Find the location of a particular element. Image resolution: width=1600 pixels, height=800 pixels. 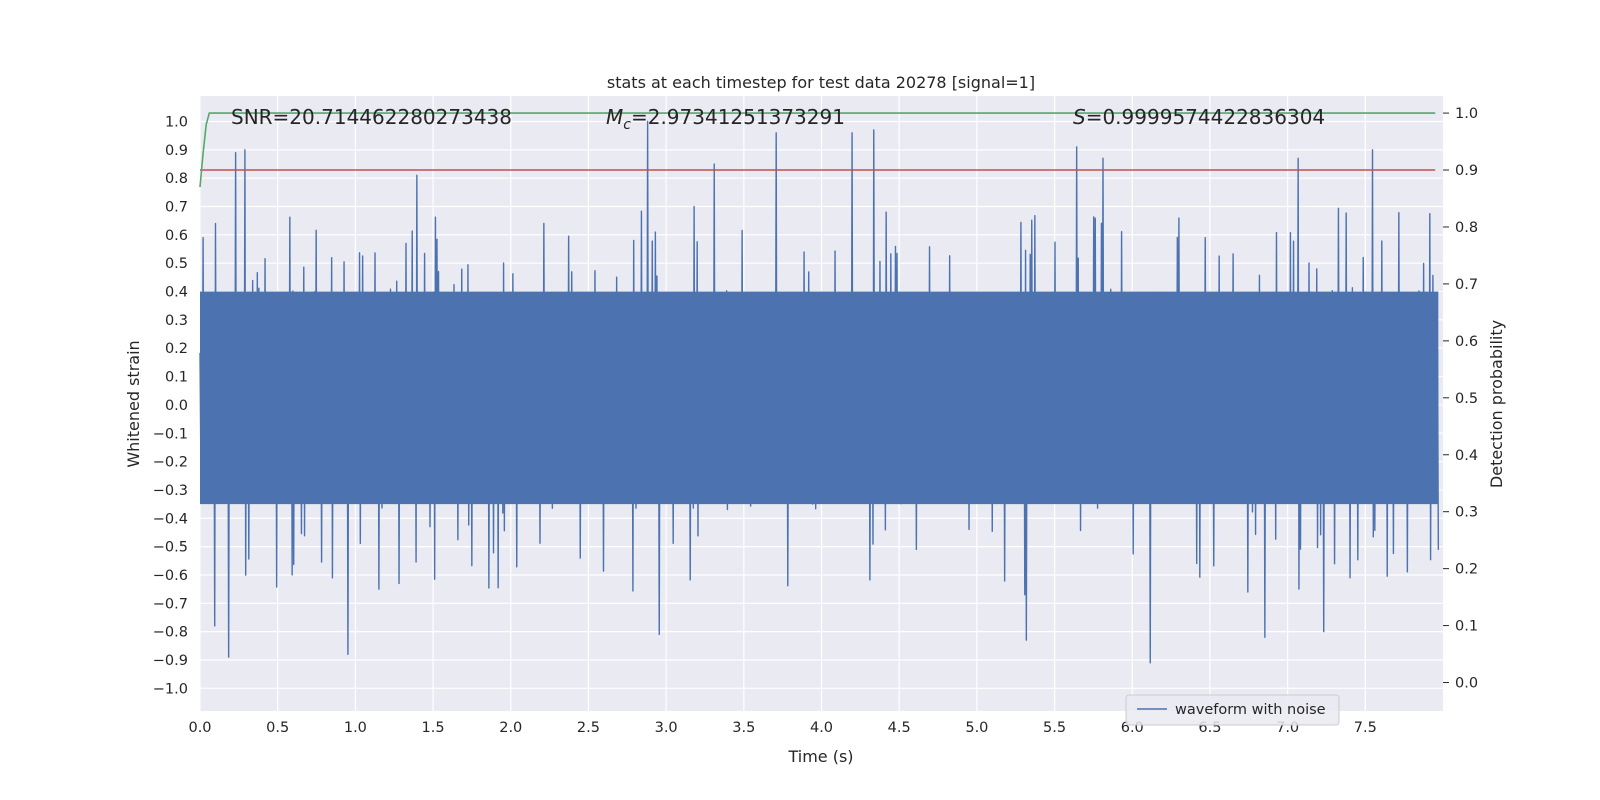

y-tick-label: −0.8 is located at coordinates (170, 633).